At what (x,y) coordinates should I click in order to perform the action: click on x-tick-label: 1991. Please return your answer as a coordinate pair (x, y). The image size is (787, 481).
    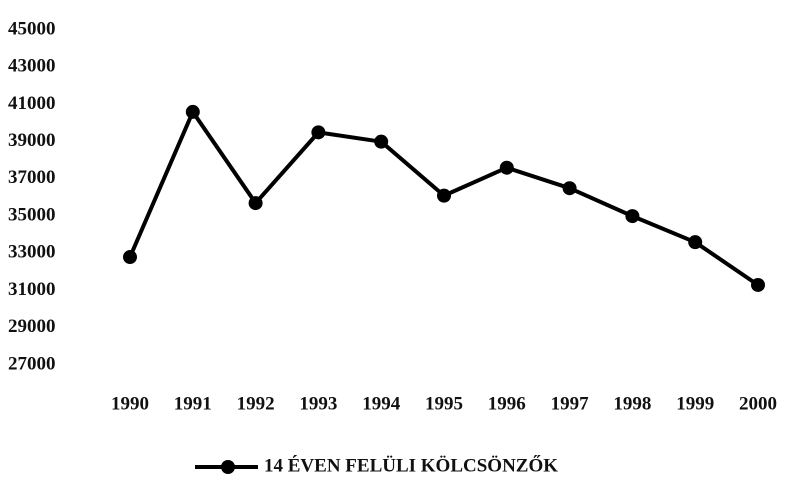
    Looking at the image, I should click on (193, 403).